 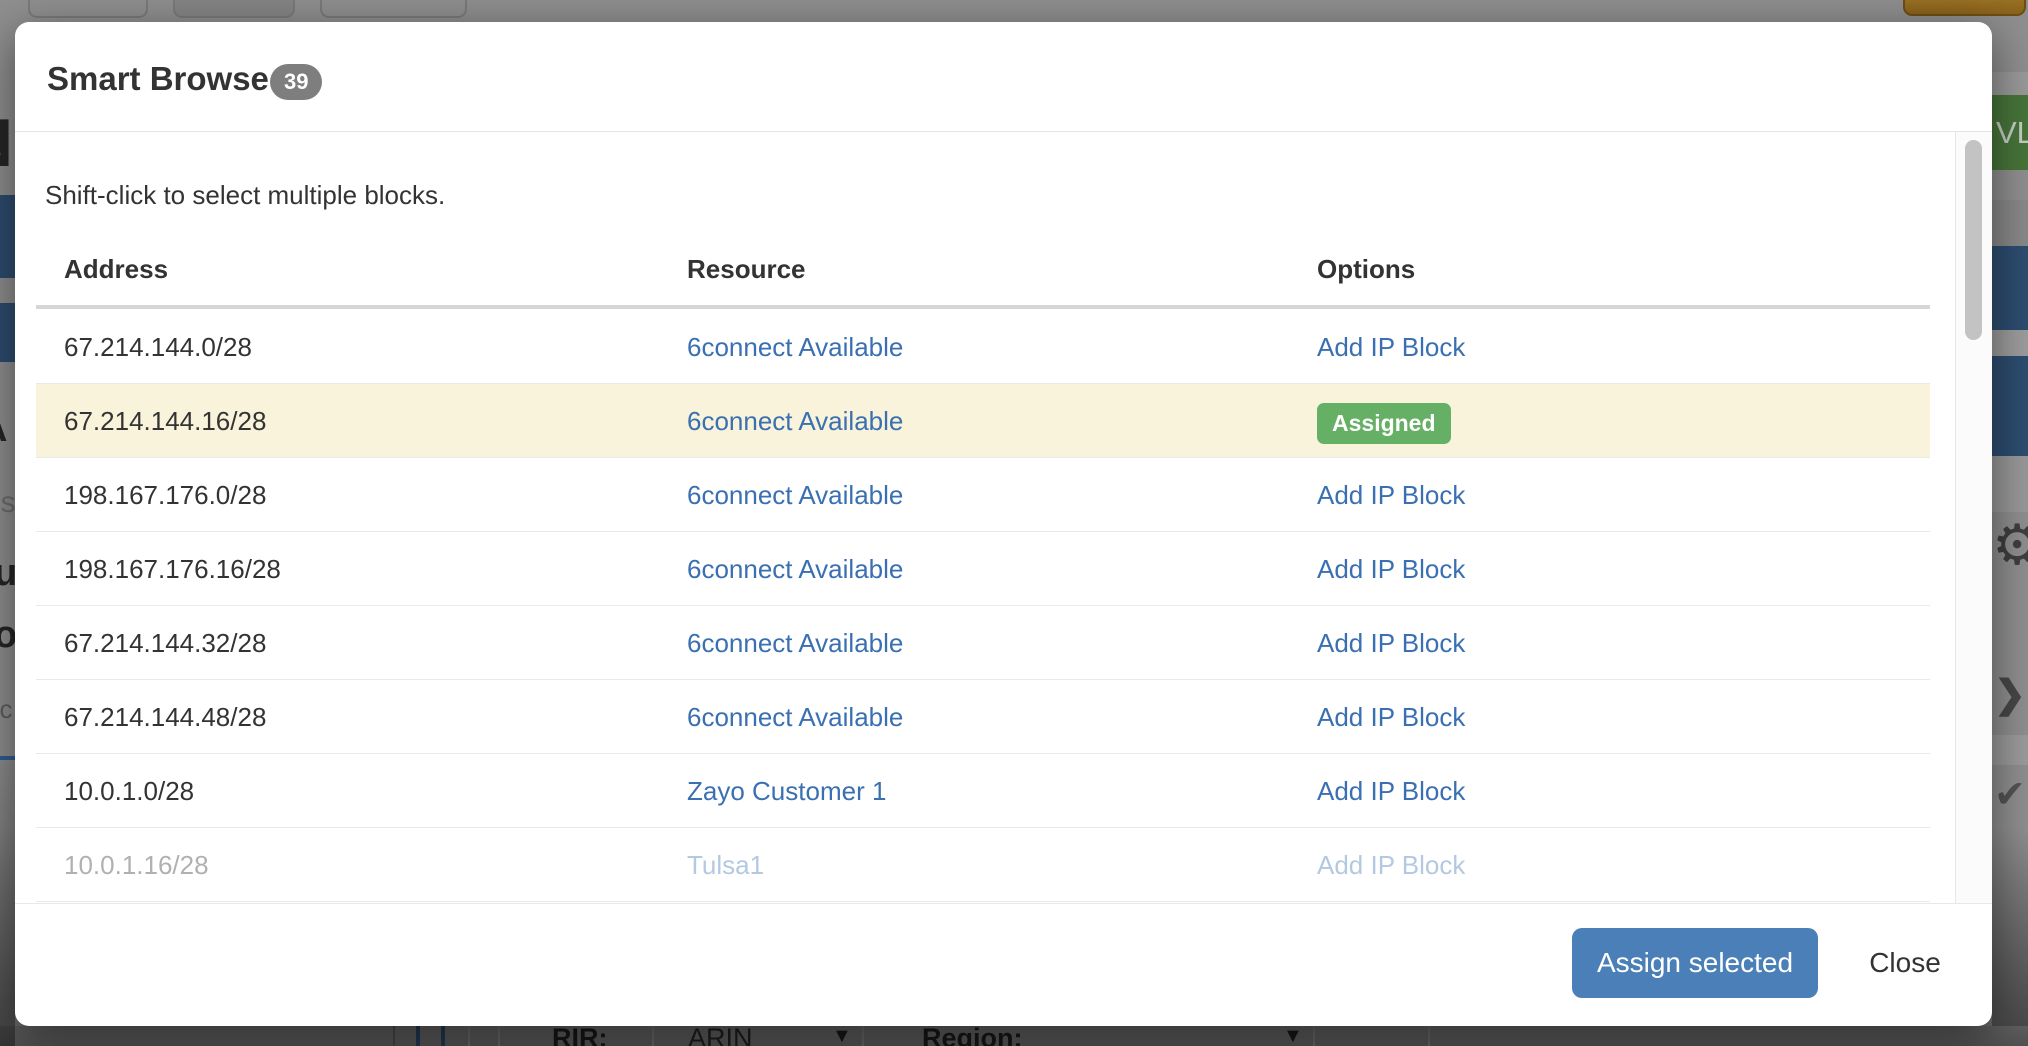 What do you see at coordinates (136, 865) in the screenshot?
I see `cell-address: 10.0.1.16/28` at bounding box center [136, 865].